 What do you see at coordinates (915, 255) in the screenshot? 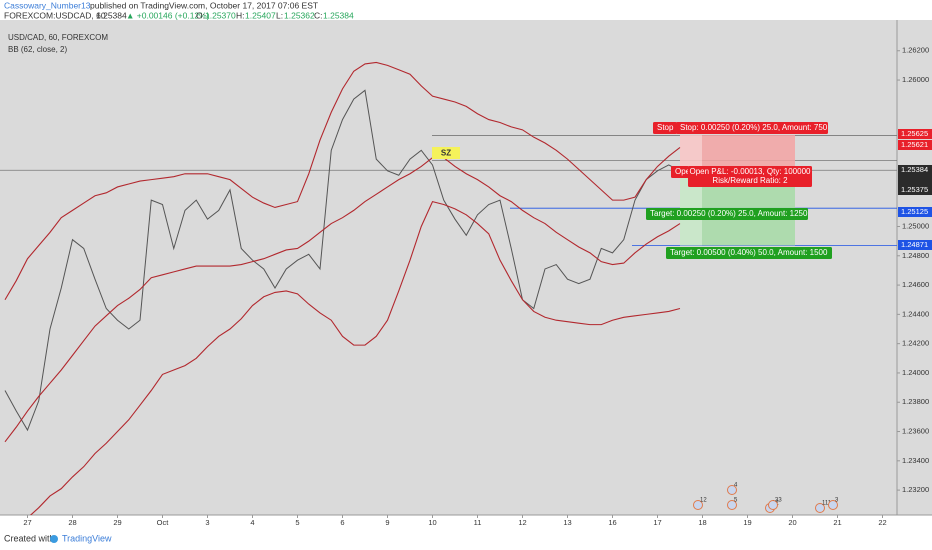
I see `y-tick-label: 1.24800` at bounding box center [915, 255].